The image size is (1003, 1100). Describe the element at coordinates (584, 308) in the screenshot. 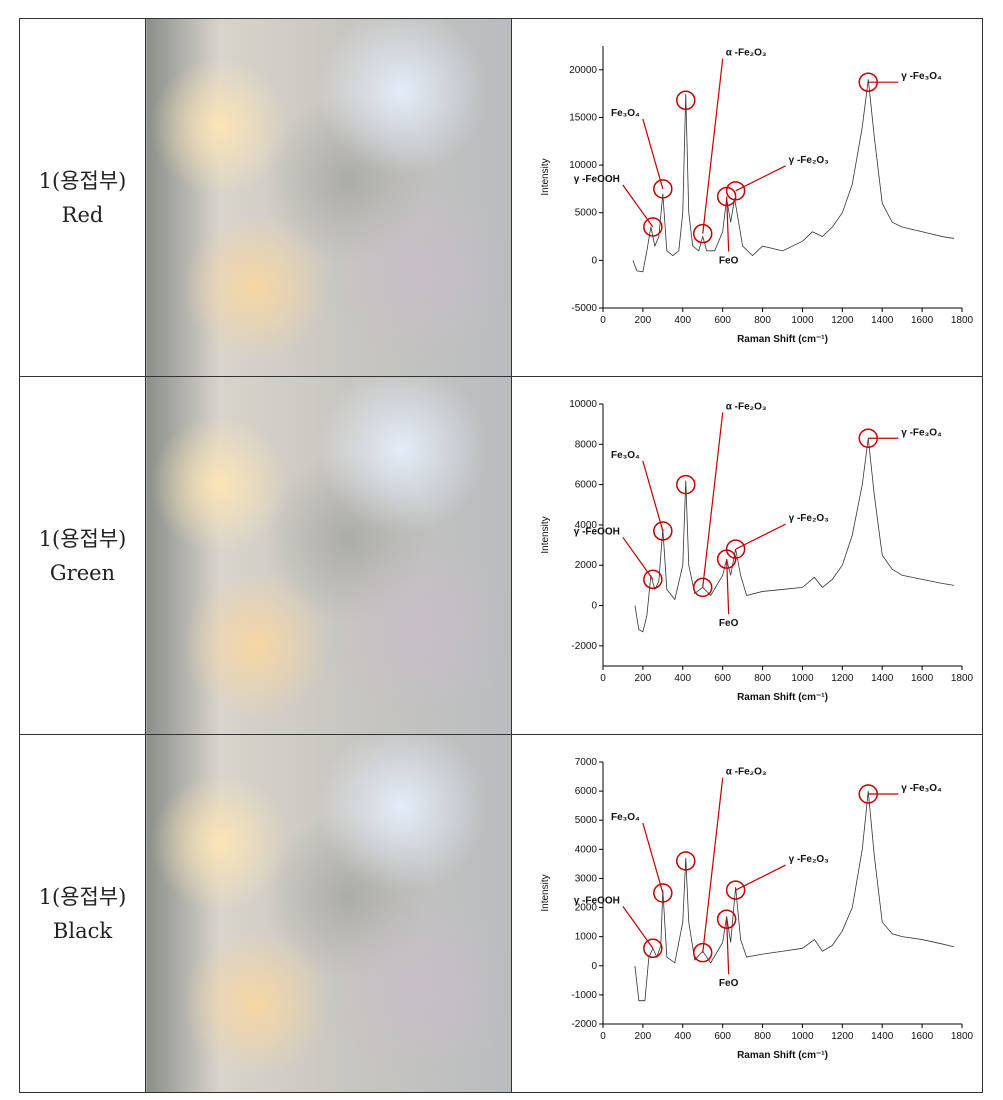

I see `y-tick-label: -5000` at that location.